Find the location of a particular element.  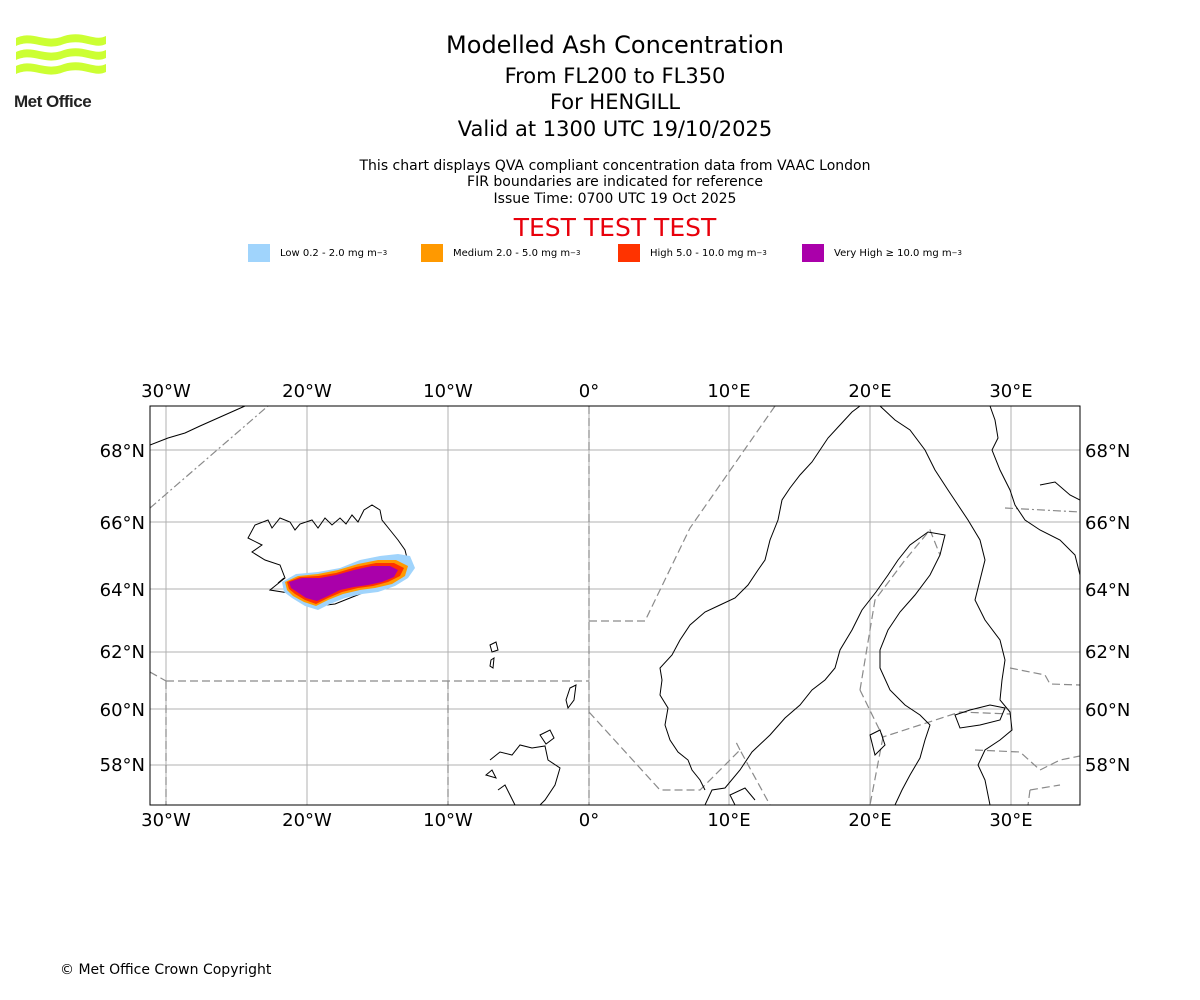

lon-label-top-30e: 30°E is located at coordinates (1010, 391).